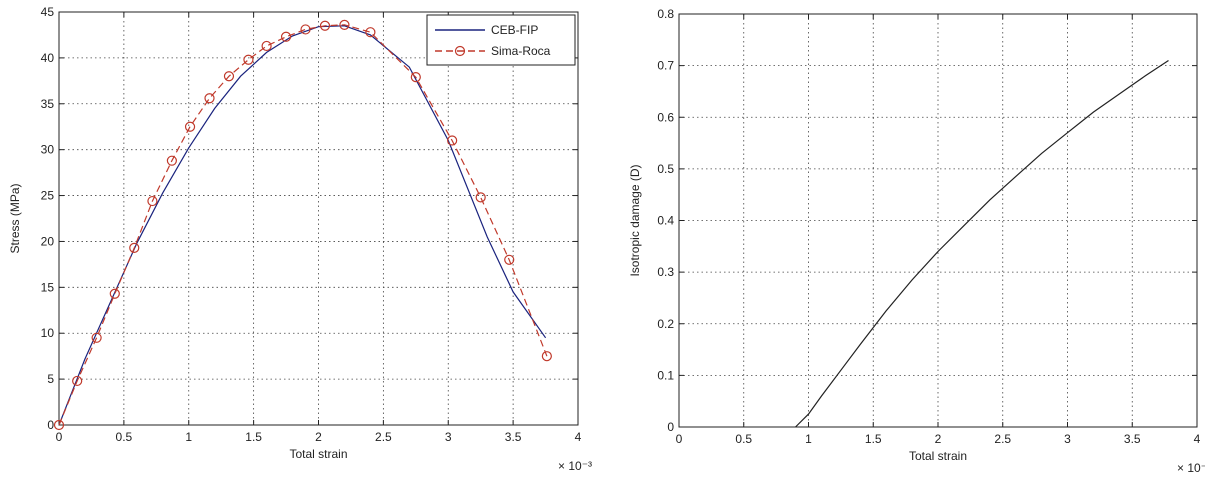 The height and width of the screenshot is (477, 1205). I want to click on chart-1-x-tick-label: 1, so click(188, 437).